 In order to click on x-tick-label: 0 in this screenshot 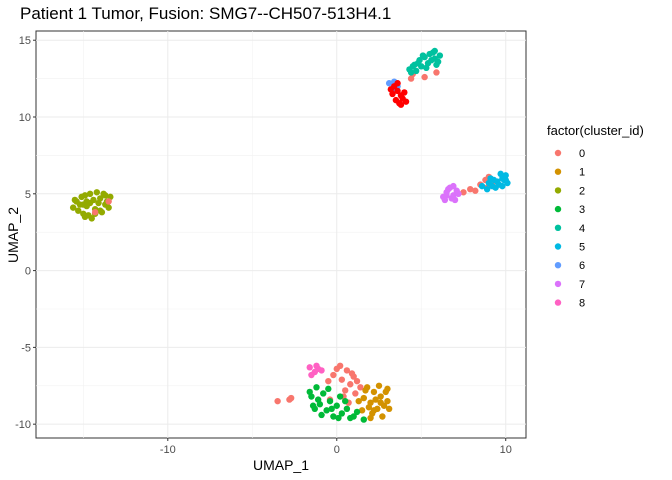, I will do `click(337, 450)`.